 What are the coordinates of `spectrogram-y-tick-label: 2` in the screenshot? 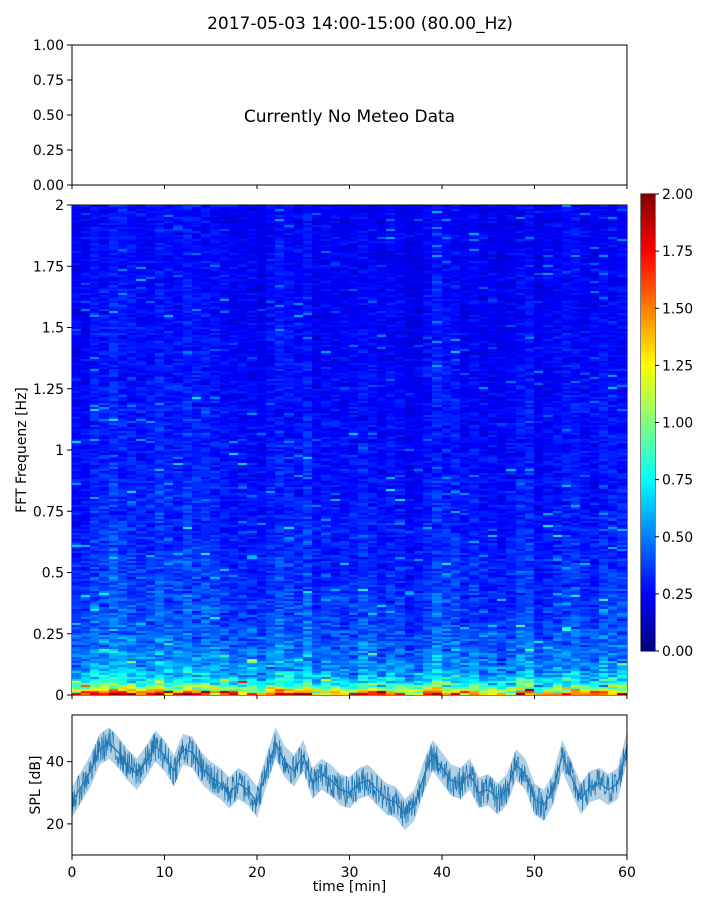 It's located at (59, 206).